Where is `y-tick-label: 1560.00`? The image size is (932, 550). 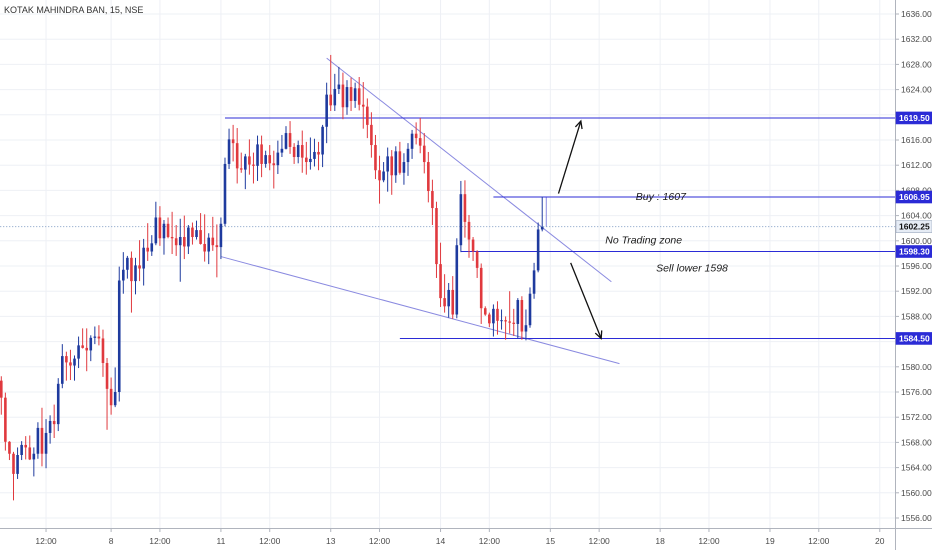
y-tick-label: 1560.00 is located at coordinates (916, 493).